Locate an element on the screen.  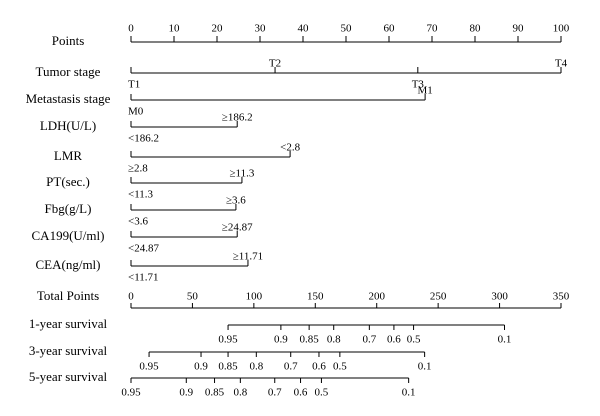
row-label: CA199(U/ml) is located at coordinates (68, 235).